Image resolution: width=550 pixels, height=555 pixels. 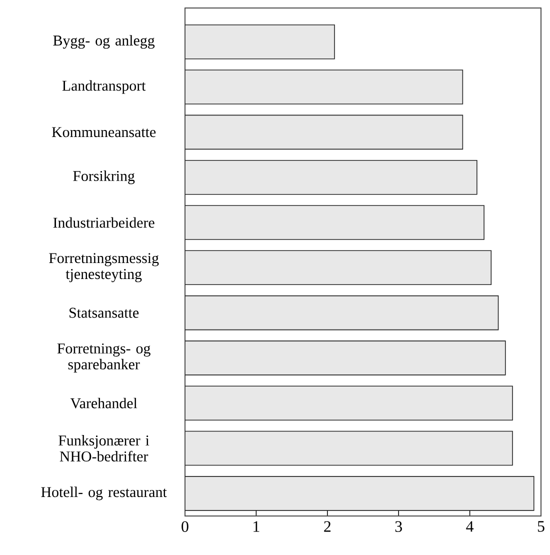 What do you see at coordinates (398, 526) in the screenshot?
I see `x-tick-label: 3` at bounding box center [398, 526].